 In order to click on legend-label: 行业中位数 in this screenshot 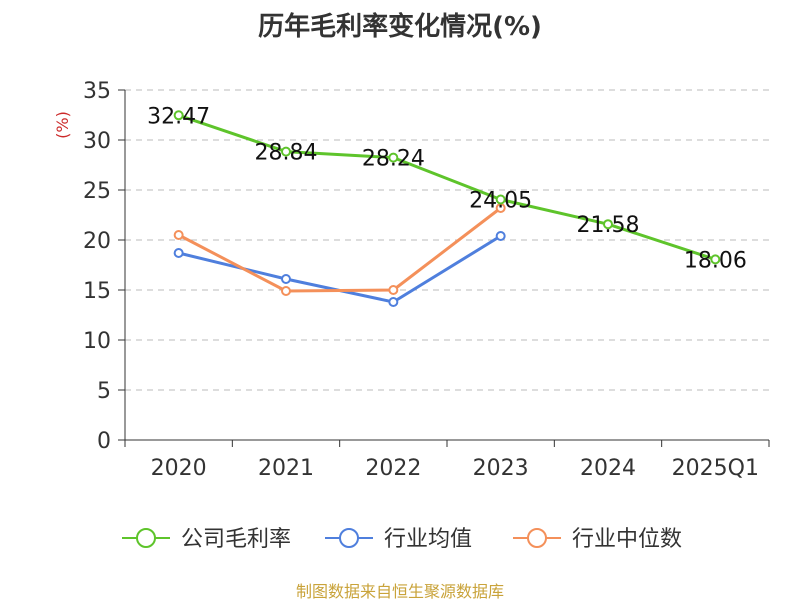, I will do `click(627, 539)`.